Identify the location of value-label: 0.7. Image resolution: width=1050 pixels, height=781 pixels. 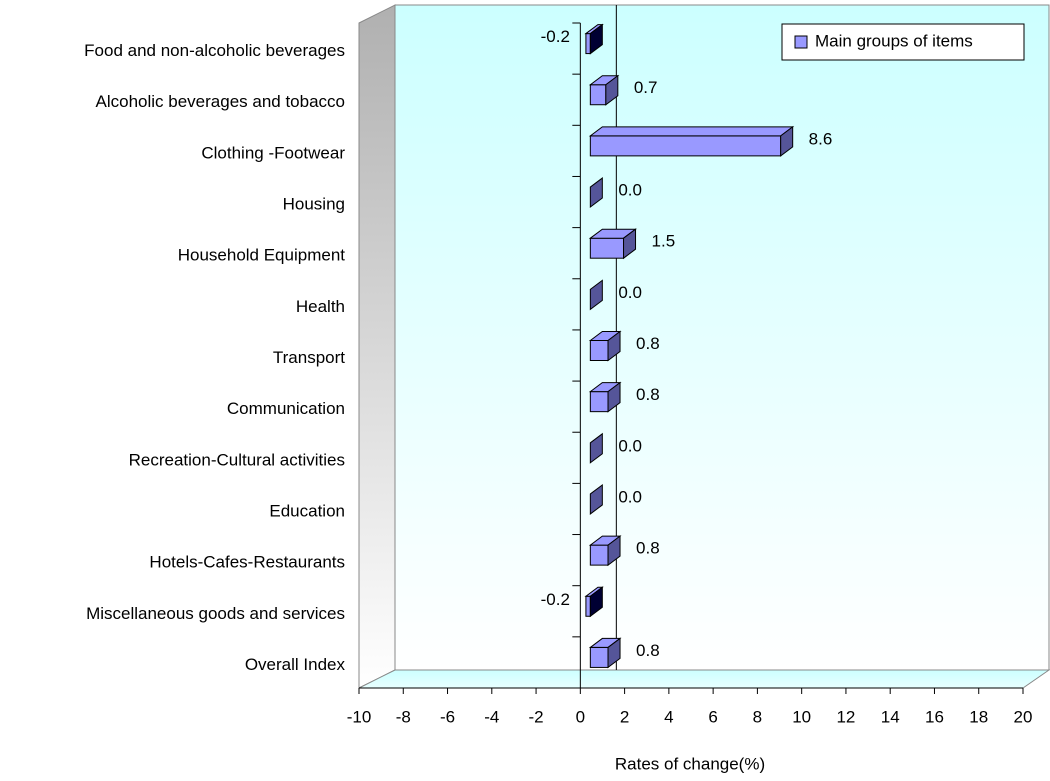
(646, 87).